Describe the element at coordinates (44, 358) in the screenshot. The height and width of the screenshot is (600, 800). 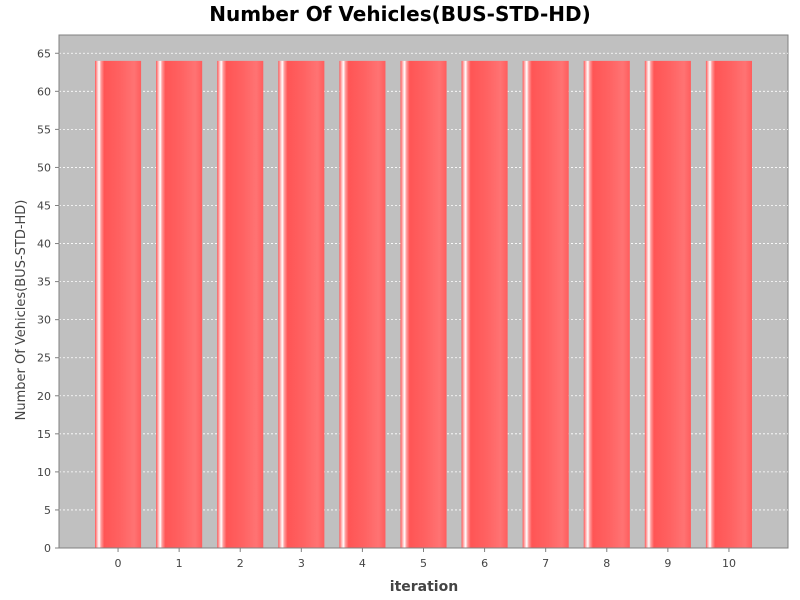
I see `y-tick-label: 25` at that location.